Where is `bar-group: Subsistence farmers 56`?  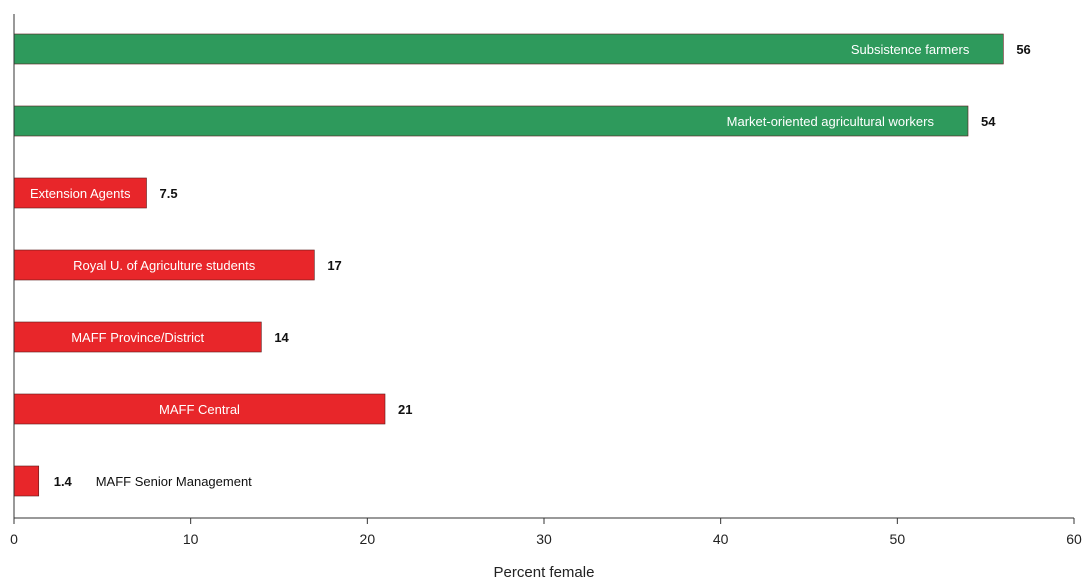
bar-group: Subsistence farmers 56 is located at coordinates (522, 49).